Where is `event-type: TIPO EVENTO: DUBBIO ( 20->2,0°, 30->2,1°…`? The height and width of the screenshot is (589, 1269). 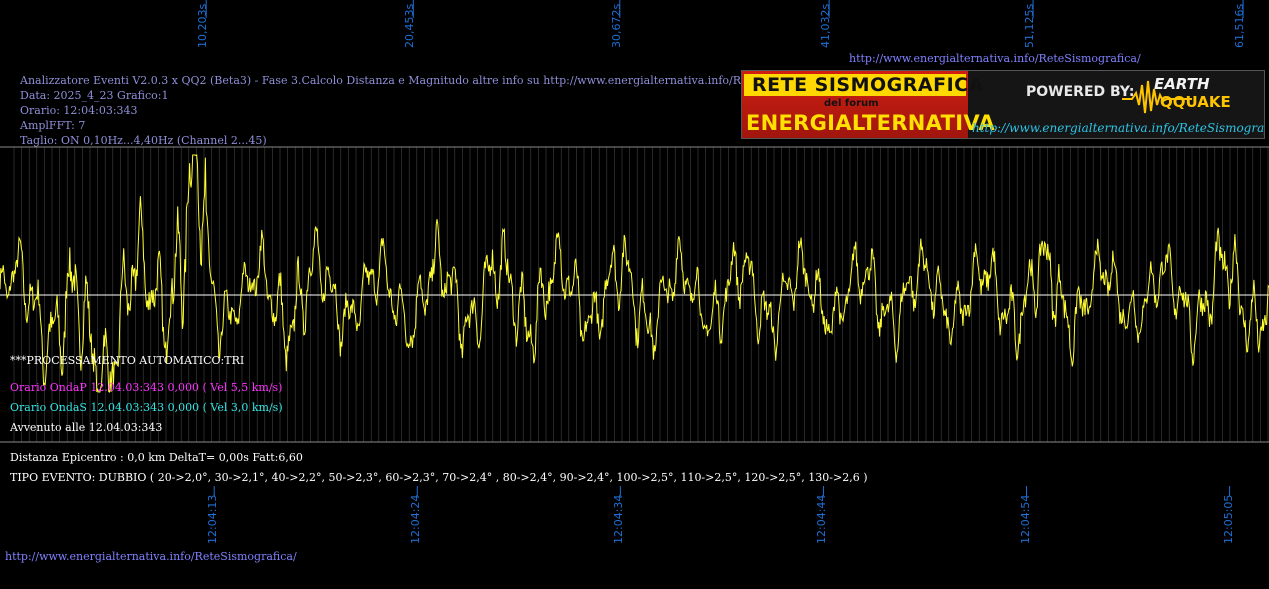 event-type: TIPO EVENTO: DUBBIO ( 20->2,0°, 30->2,1°… is located at coordinates (439, 477).